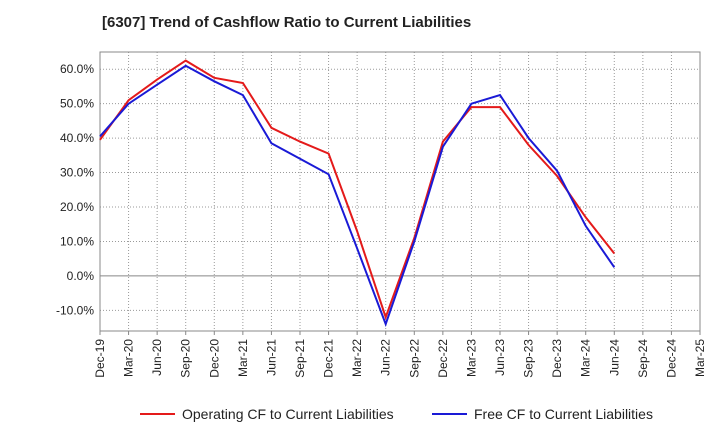 This screenshot has width=720, height=440. What do you see at coordinates (386, 357) in the screenshot?
I see `x-tick-label: Jun-22` at bounding box center [386, 357].